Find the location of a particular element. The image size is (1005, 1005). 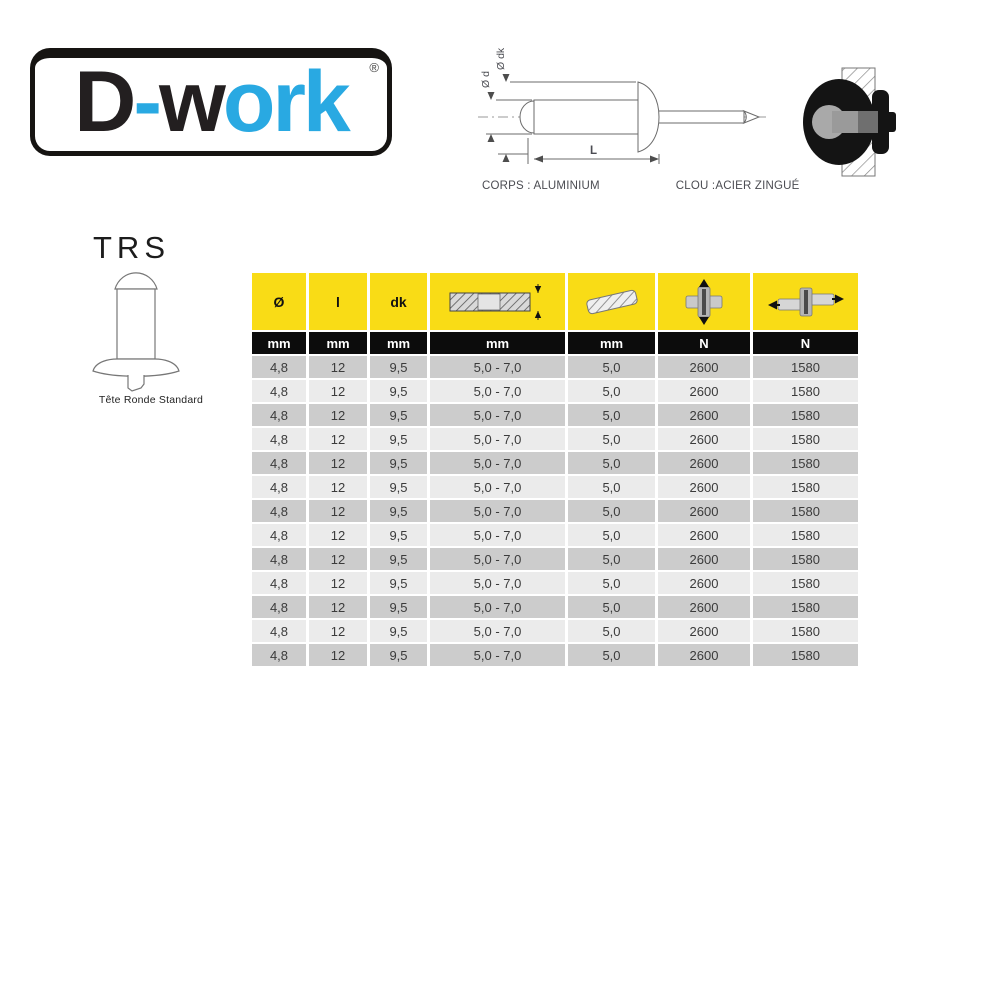

unit-cell: N is located at coordinates (805, 343).